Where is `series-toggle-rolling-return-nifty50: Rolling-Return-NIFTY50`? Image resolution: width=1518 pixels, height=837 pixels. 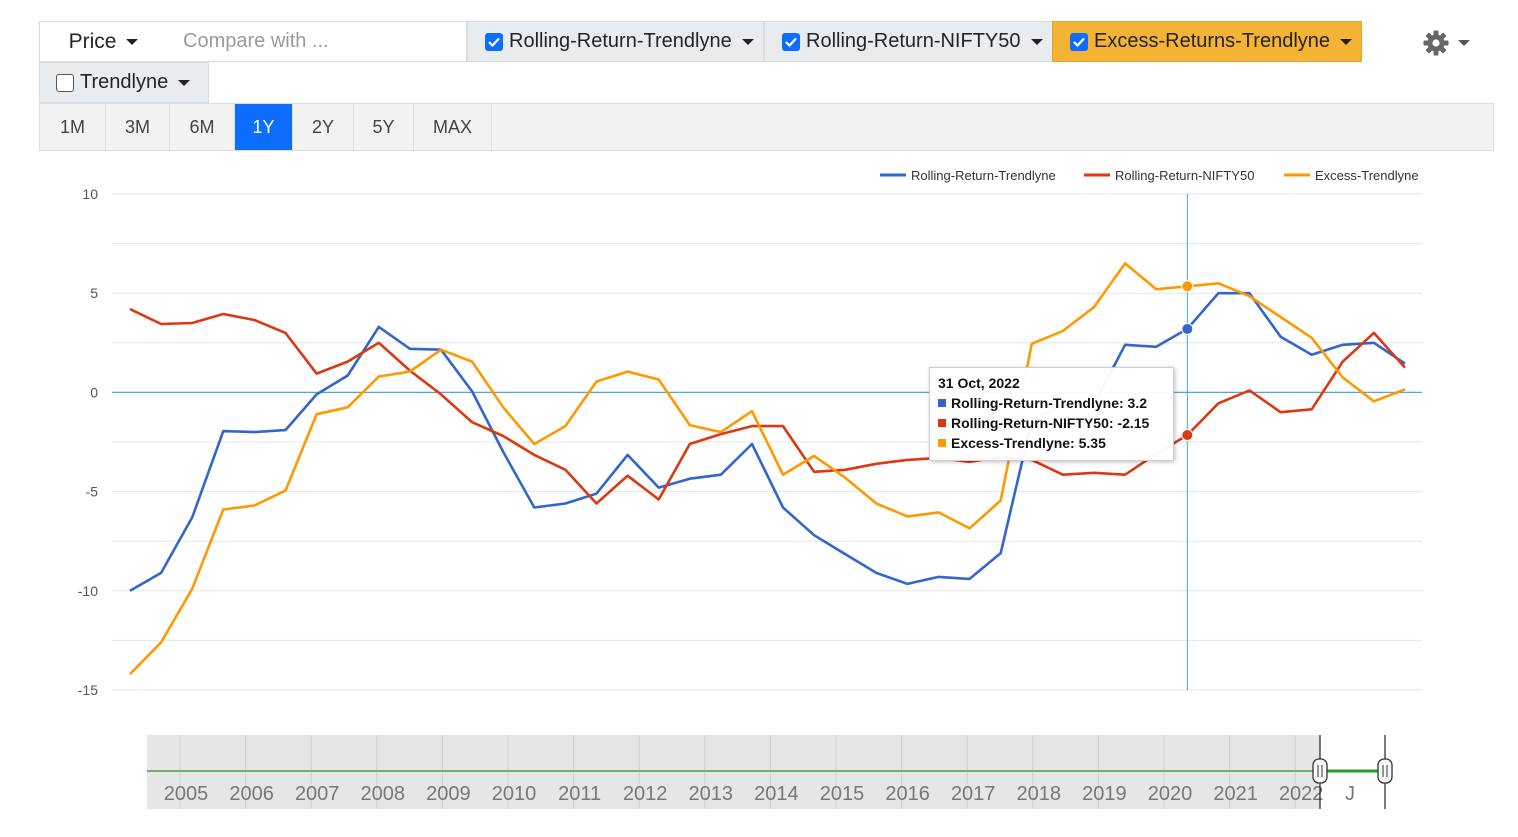
series-toggle-rolling-return-nifty50: Rolling-Return-NIFTY50 is located at coordinates (908, 41).